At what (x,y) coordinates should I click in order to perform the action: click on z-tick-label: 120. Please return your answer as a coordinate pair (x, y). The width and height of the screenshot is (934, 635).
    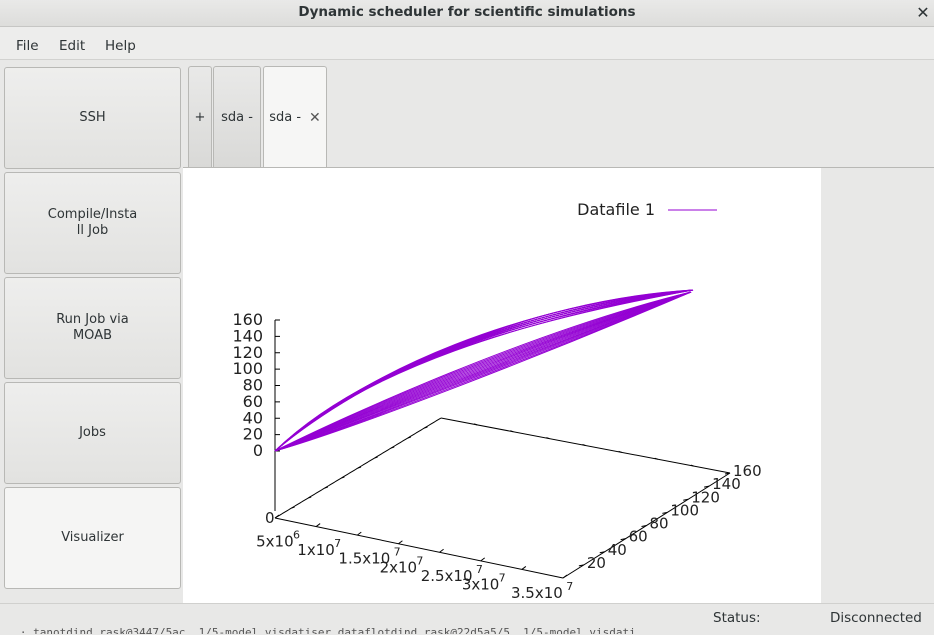
    Looking at the image, I should click on (247, 352).